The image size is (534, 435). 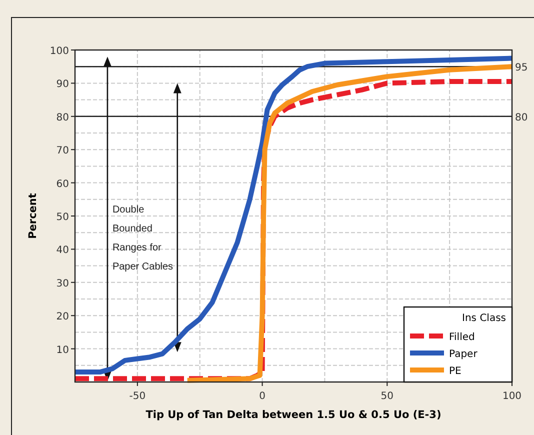 What do you see at coordinates (62, 317) in the screenshot?
I see `y-tick-label: 20` at bounding box center [62, 317].